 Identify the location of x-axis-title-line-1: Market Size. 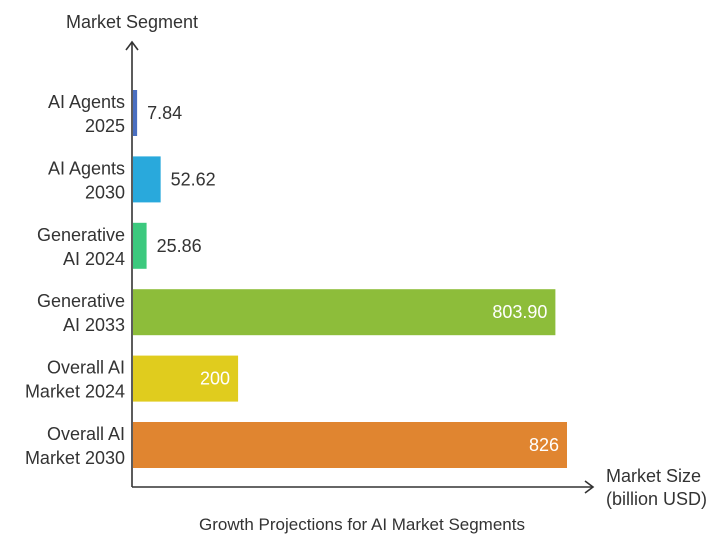
(653, 476).